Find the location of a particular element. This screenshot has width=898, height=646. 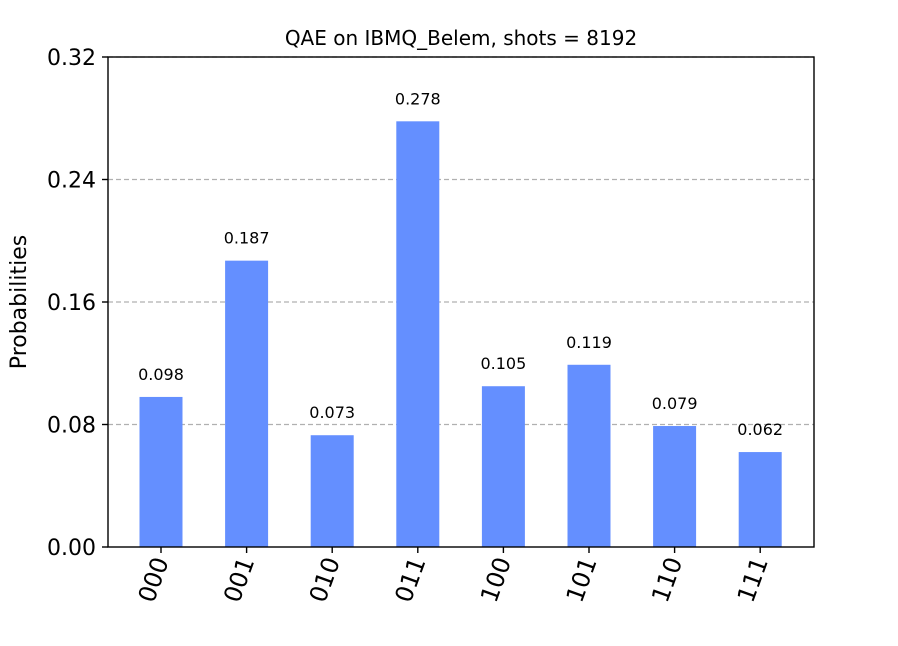

y-axis-ticks: 0.00 0.08 0.16 0.24 0.32 is located at coordinates (77, 303).